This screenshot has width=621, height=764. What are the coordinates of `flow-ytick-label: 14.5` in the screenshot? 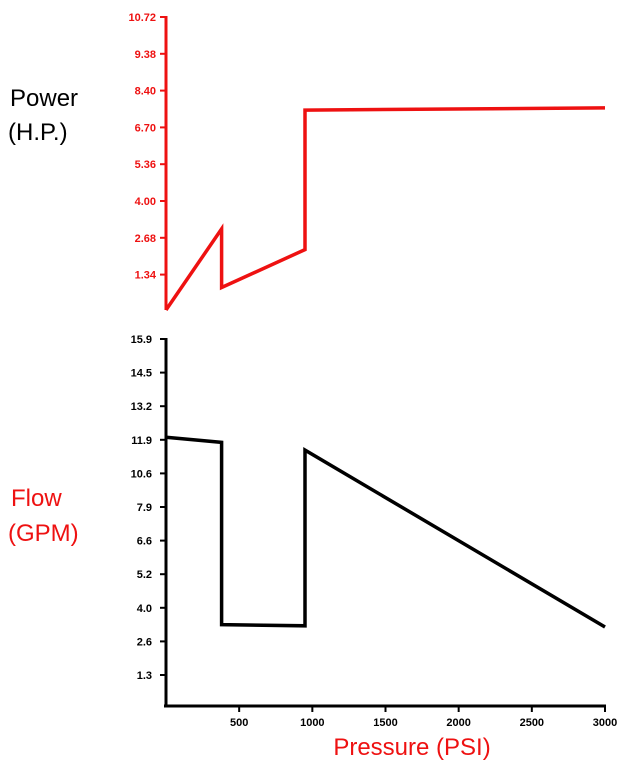 It's located at (141, 374).